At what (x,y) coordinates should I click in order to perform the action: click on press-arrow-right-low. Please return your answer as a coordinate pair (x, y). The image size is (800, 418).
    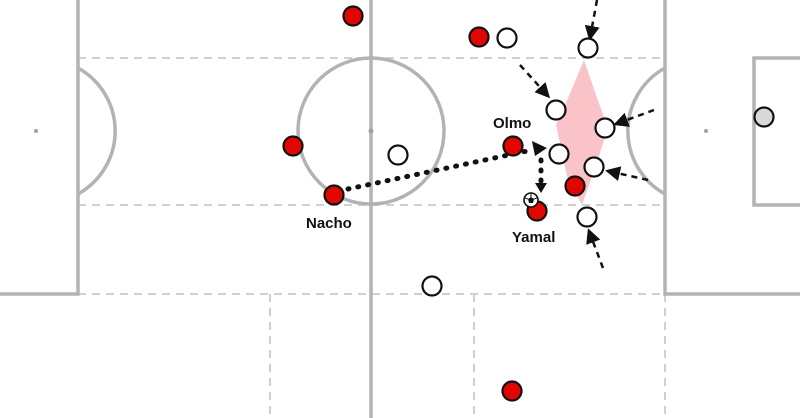
    Looking at the image, I should click on (627, 174).